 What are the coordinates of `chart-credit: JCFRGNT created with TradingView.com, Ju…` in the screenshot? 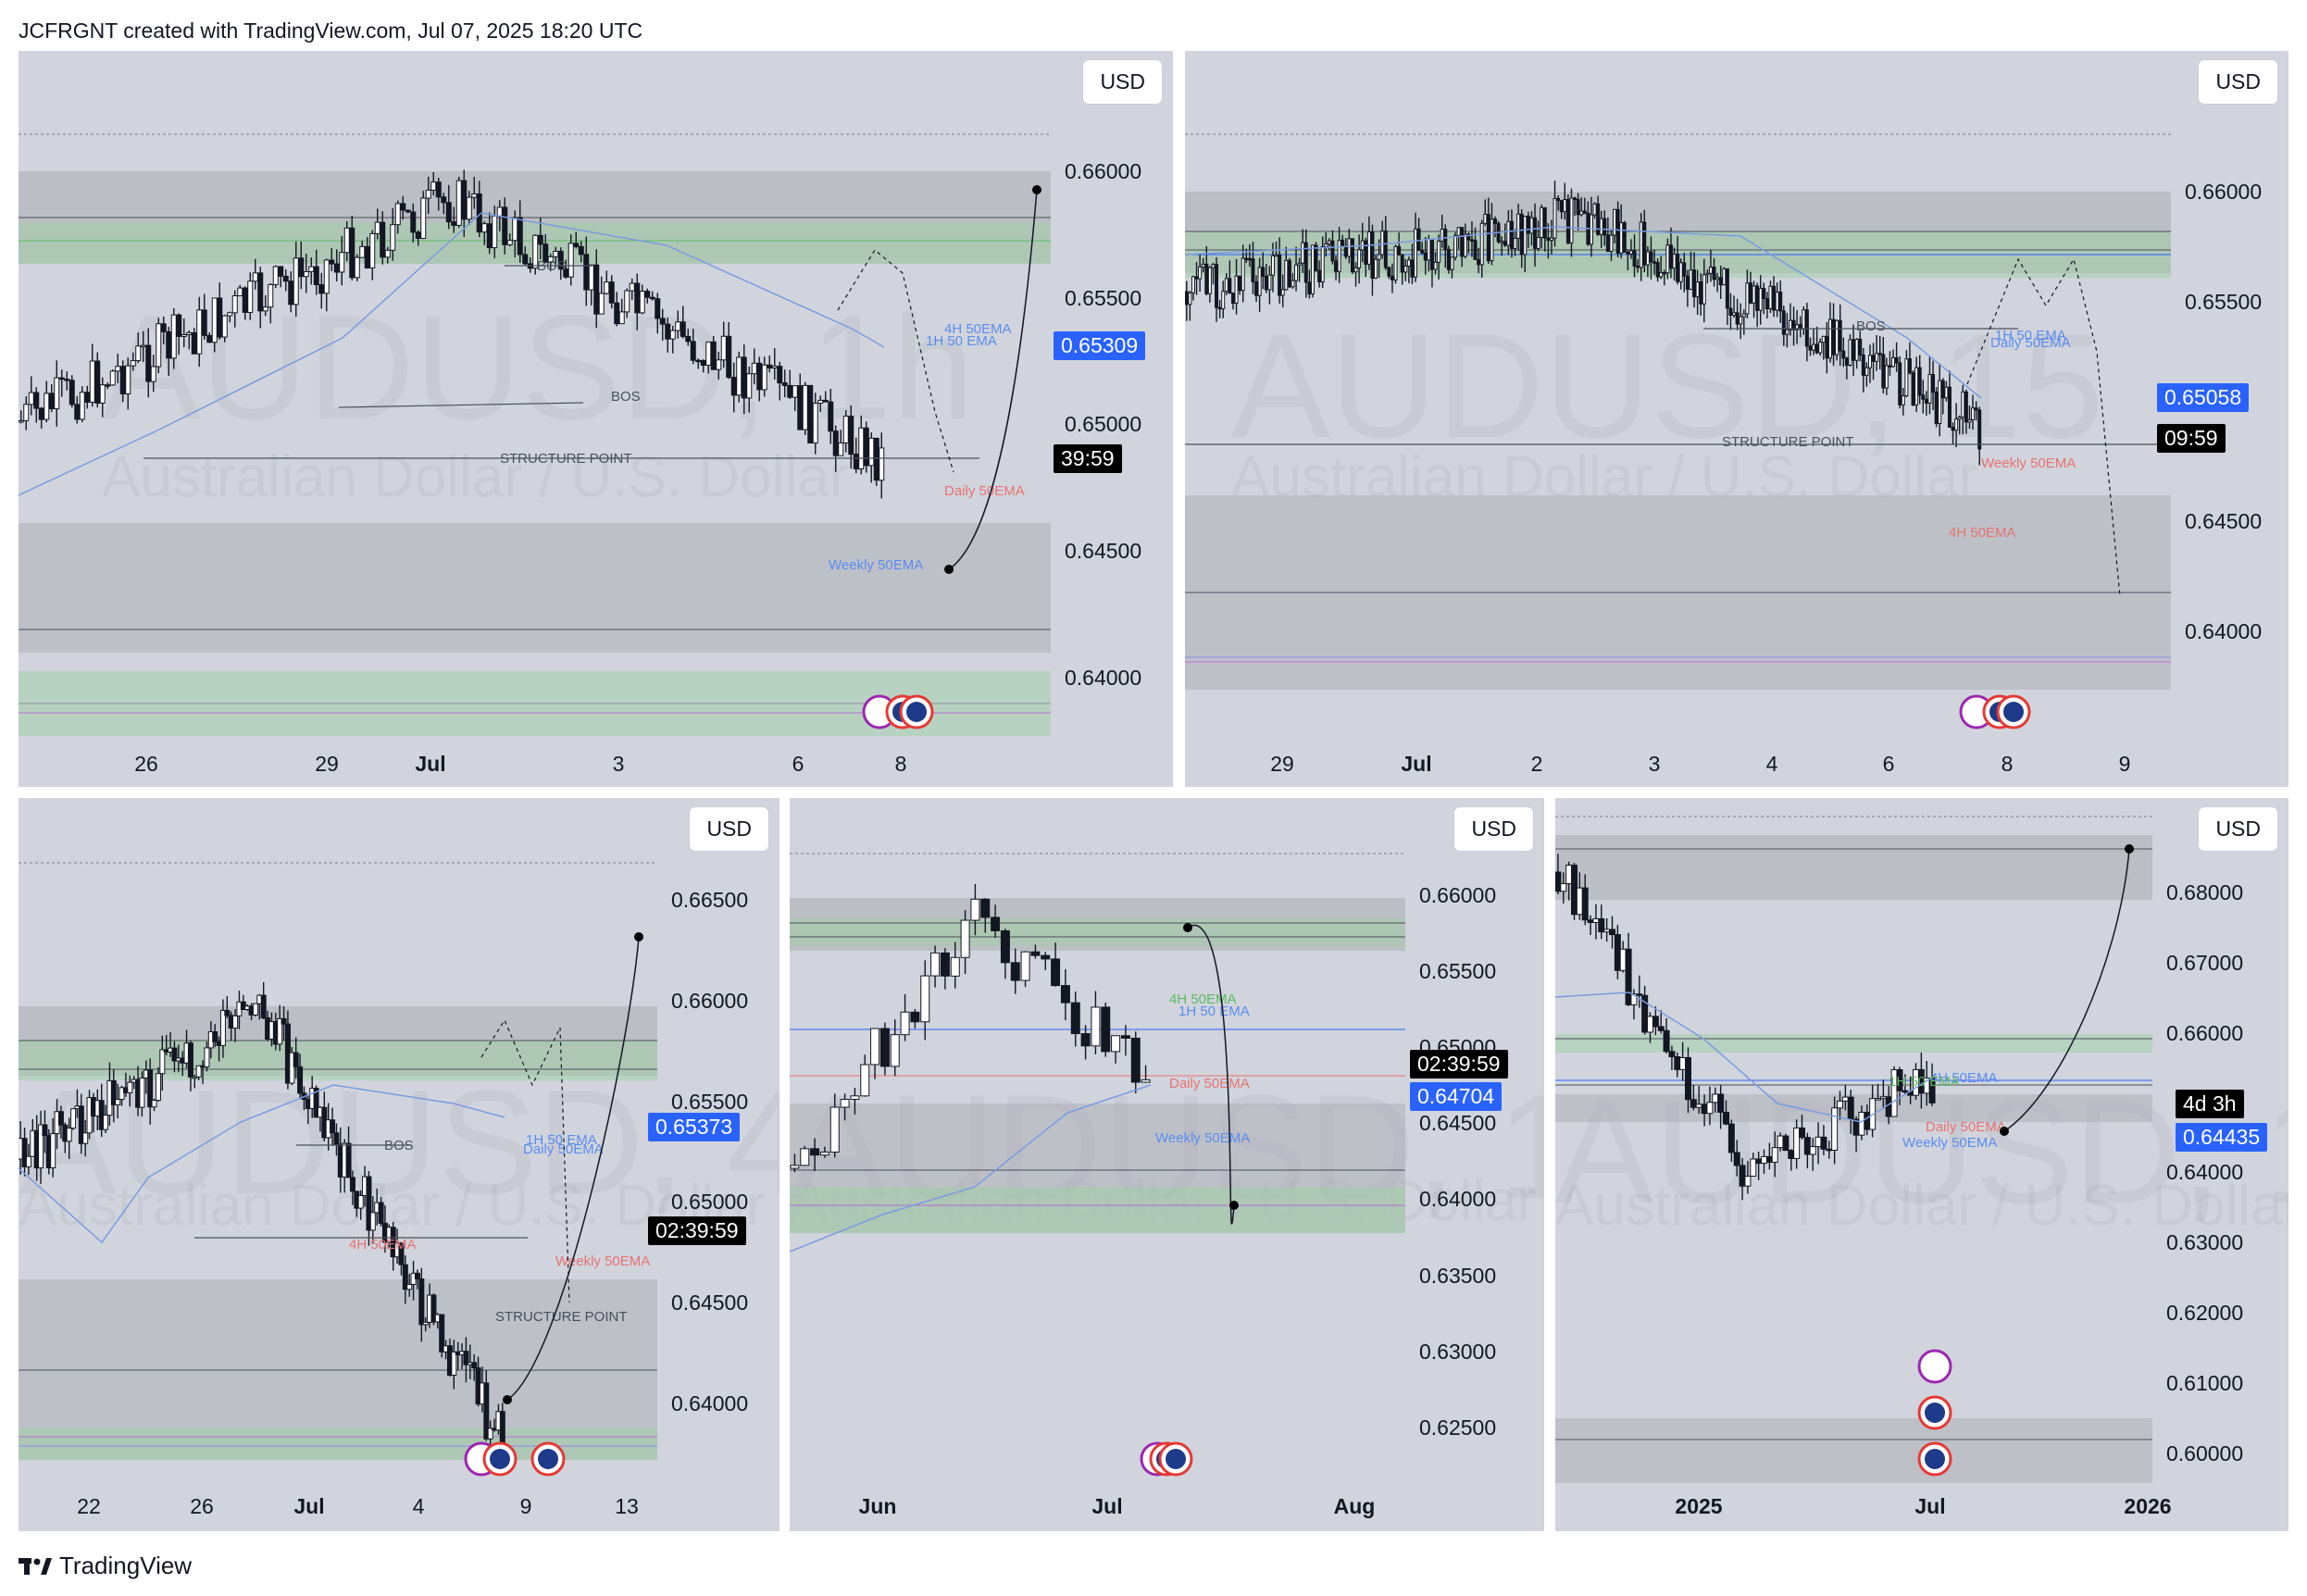 It's located at (331, 31).